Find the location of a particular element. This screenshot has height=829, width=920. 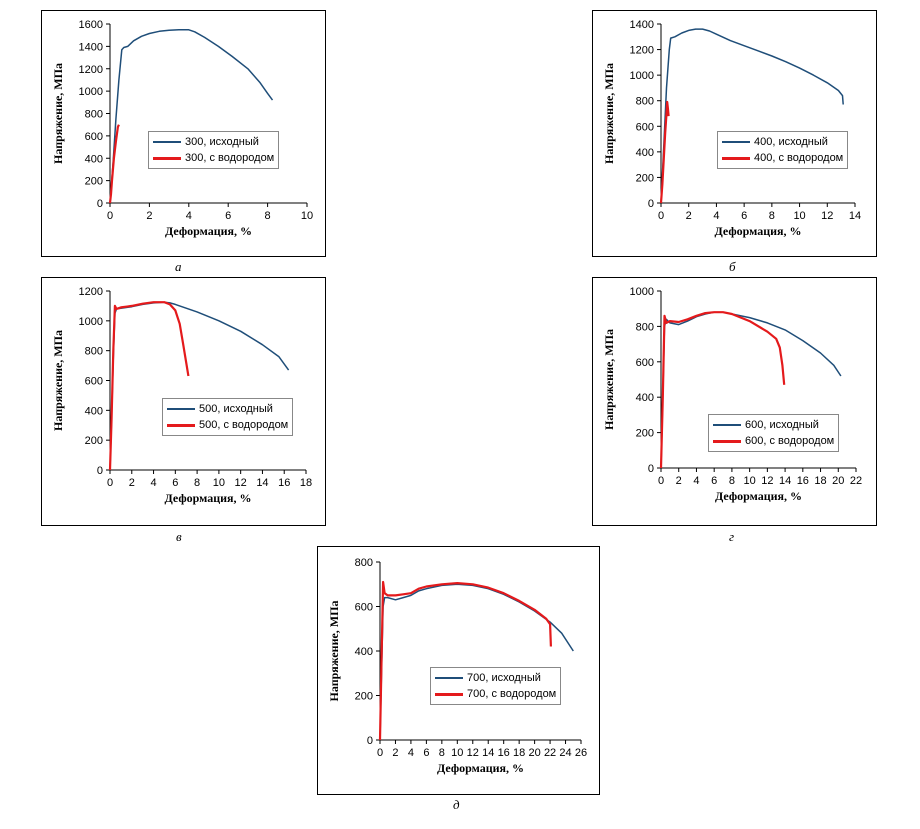

legend-label: 500, исходный is located at coordinates (236, 409).